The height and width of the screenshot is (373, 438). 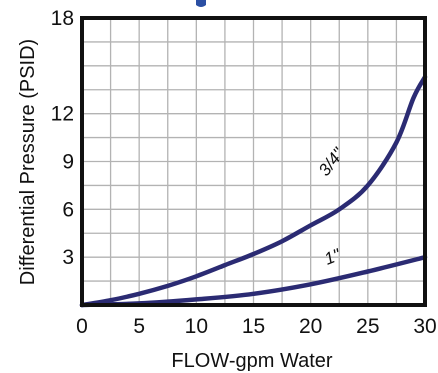 I want to click on y-axis-title: Differential Pressure (PSID), so click(x=28, y=162).